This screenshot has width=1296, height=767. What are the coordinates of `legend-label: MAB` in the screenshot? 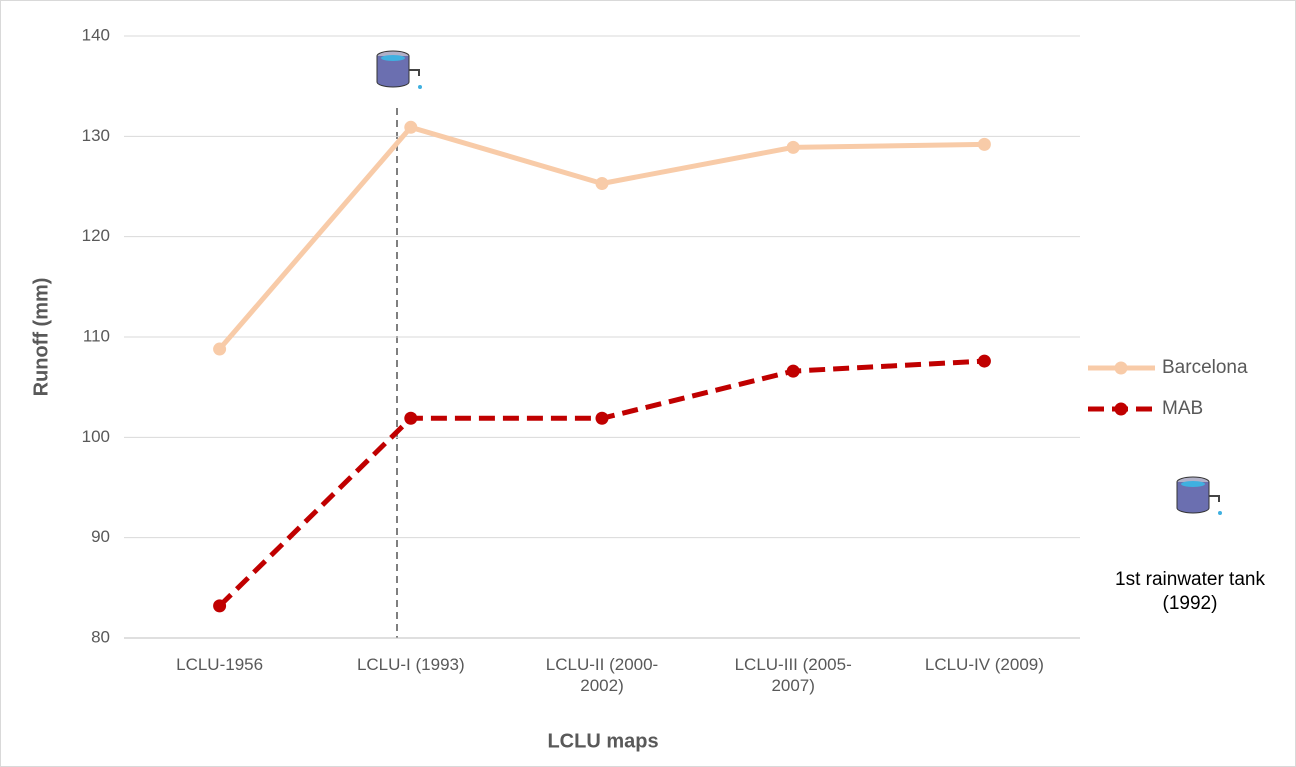 It's located at (1182, 408).